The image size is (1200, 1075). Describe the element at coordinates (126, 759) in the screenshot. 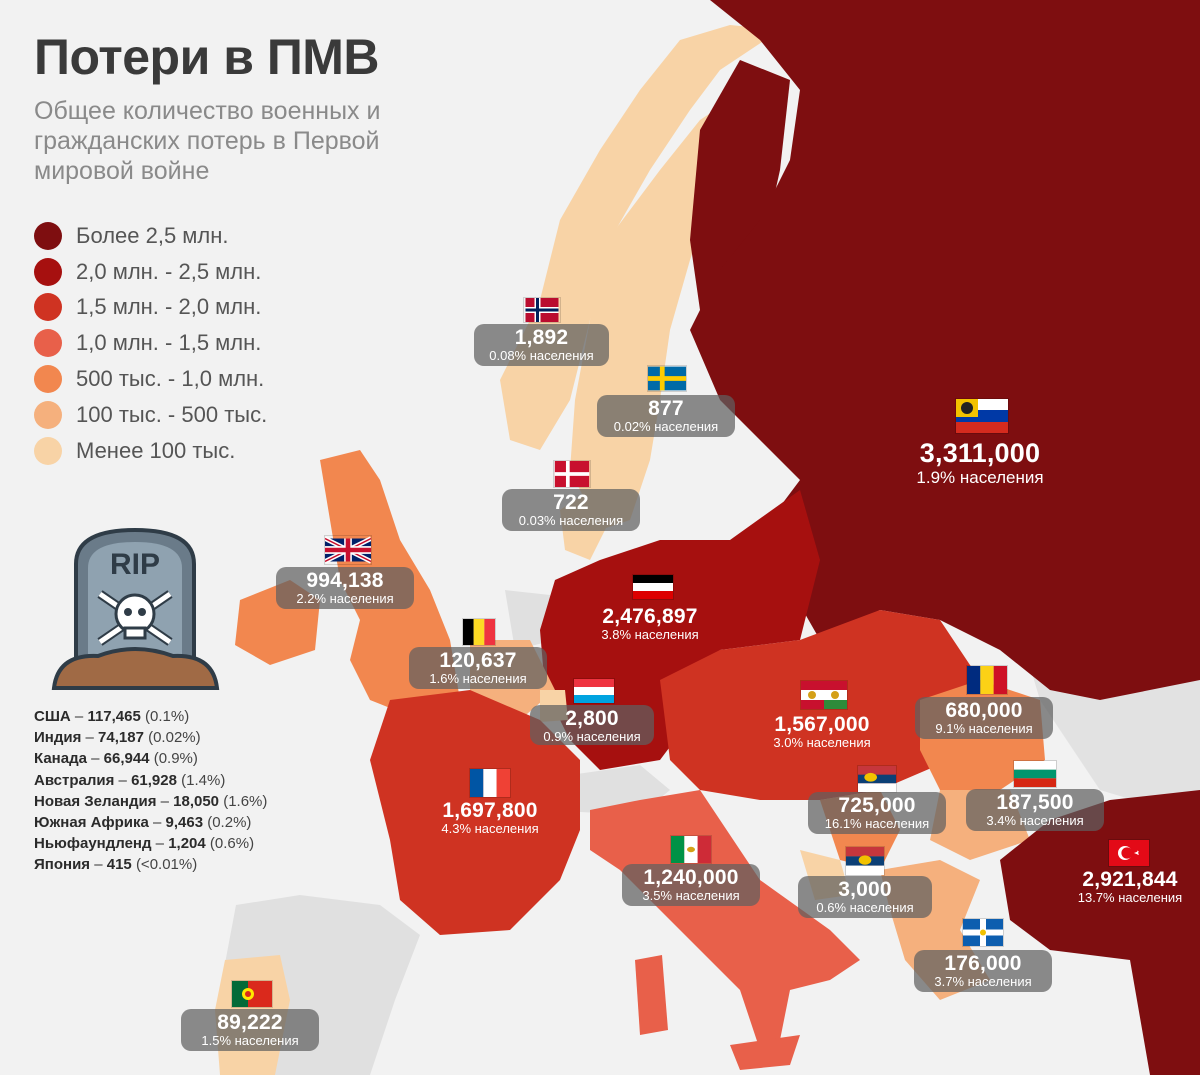

I see `country-value: 66,944` at that location.